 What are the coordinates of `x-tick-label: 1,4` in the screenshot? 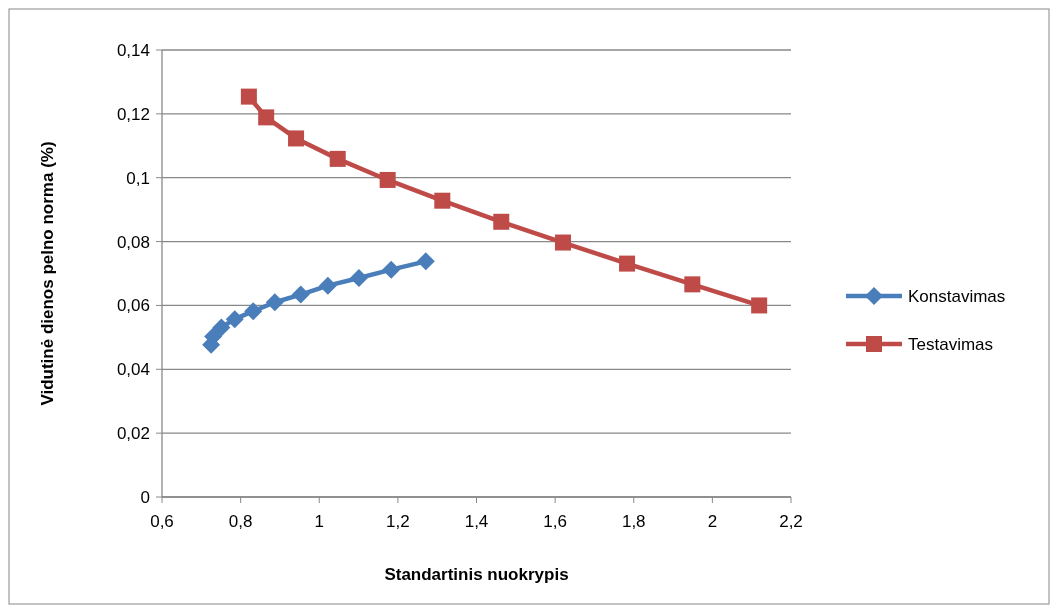 It's located at (476, 521).